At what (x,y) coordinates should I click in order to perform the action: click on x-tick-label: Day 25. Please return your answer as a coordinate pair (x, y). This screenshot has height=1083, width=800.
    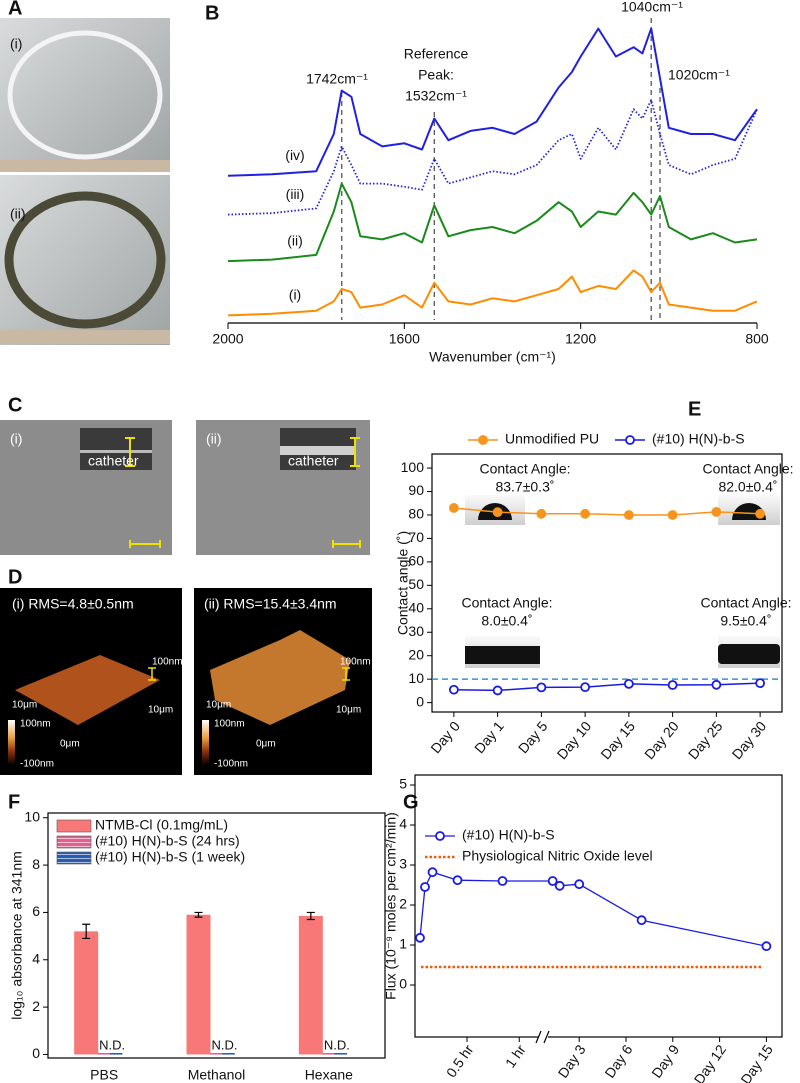
    Looking at the image, I should click on (705, 740).